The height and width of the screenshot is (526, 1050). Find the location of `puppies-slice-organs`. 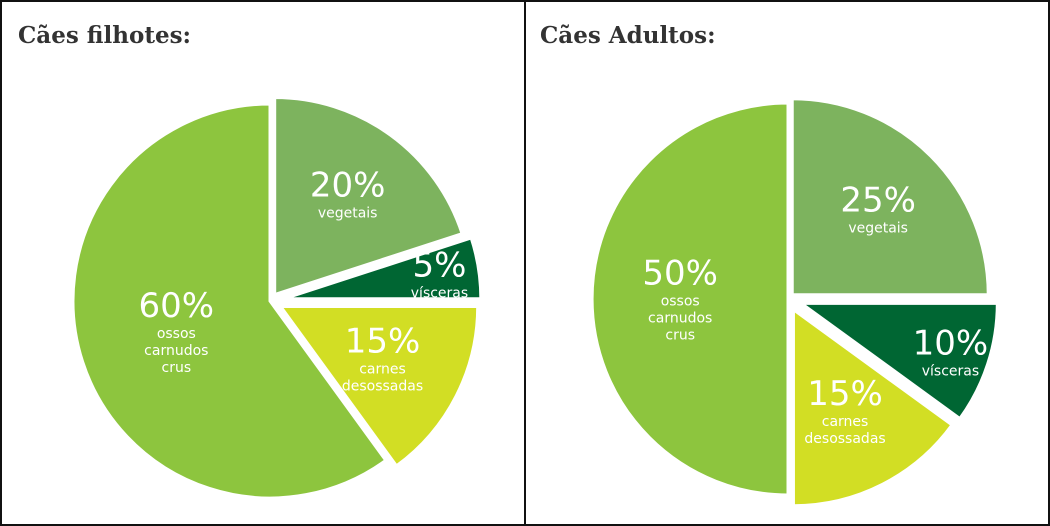

puppies-slice-organs is located at coordinates (383, 268).